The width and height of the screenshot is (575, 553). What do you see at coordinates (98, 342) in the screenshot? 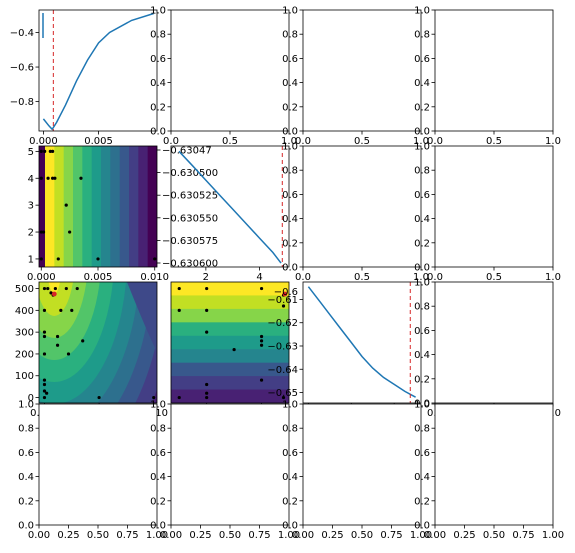
I see `r2c0-frame` at bounding box center [98, 342].